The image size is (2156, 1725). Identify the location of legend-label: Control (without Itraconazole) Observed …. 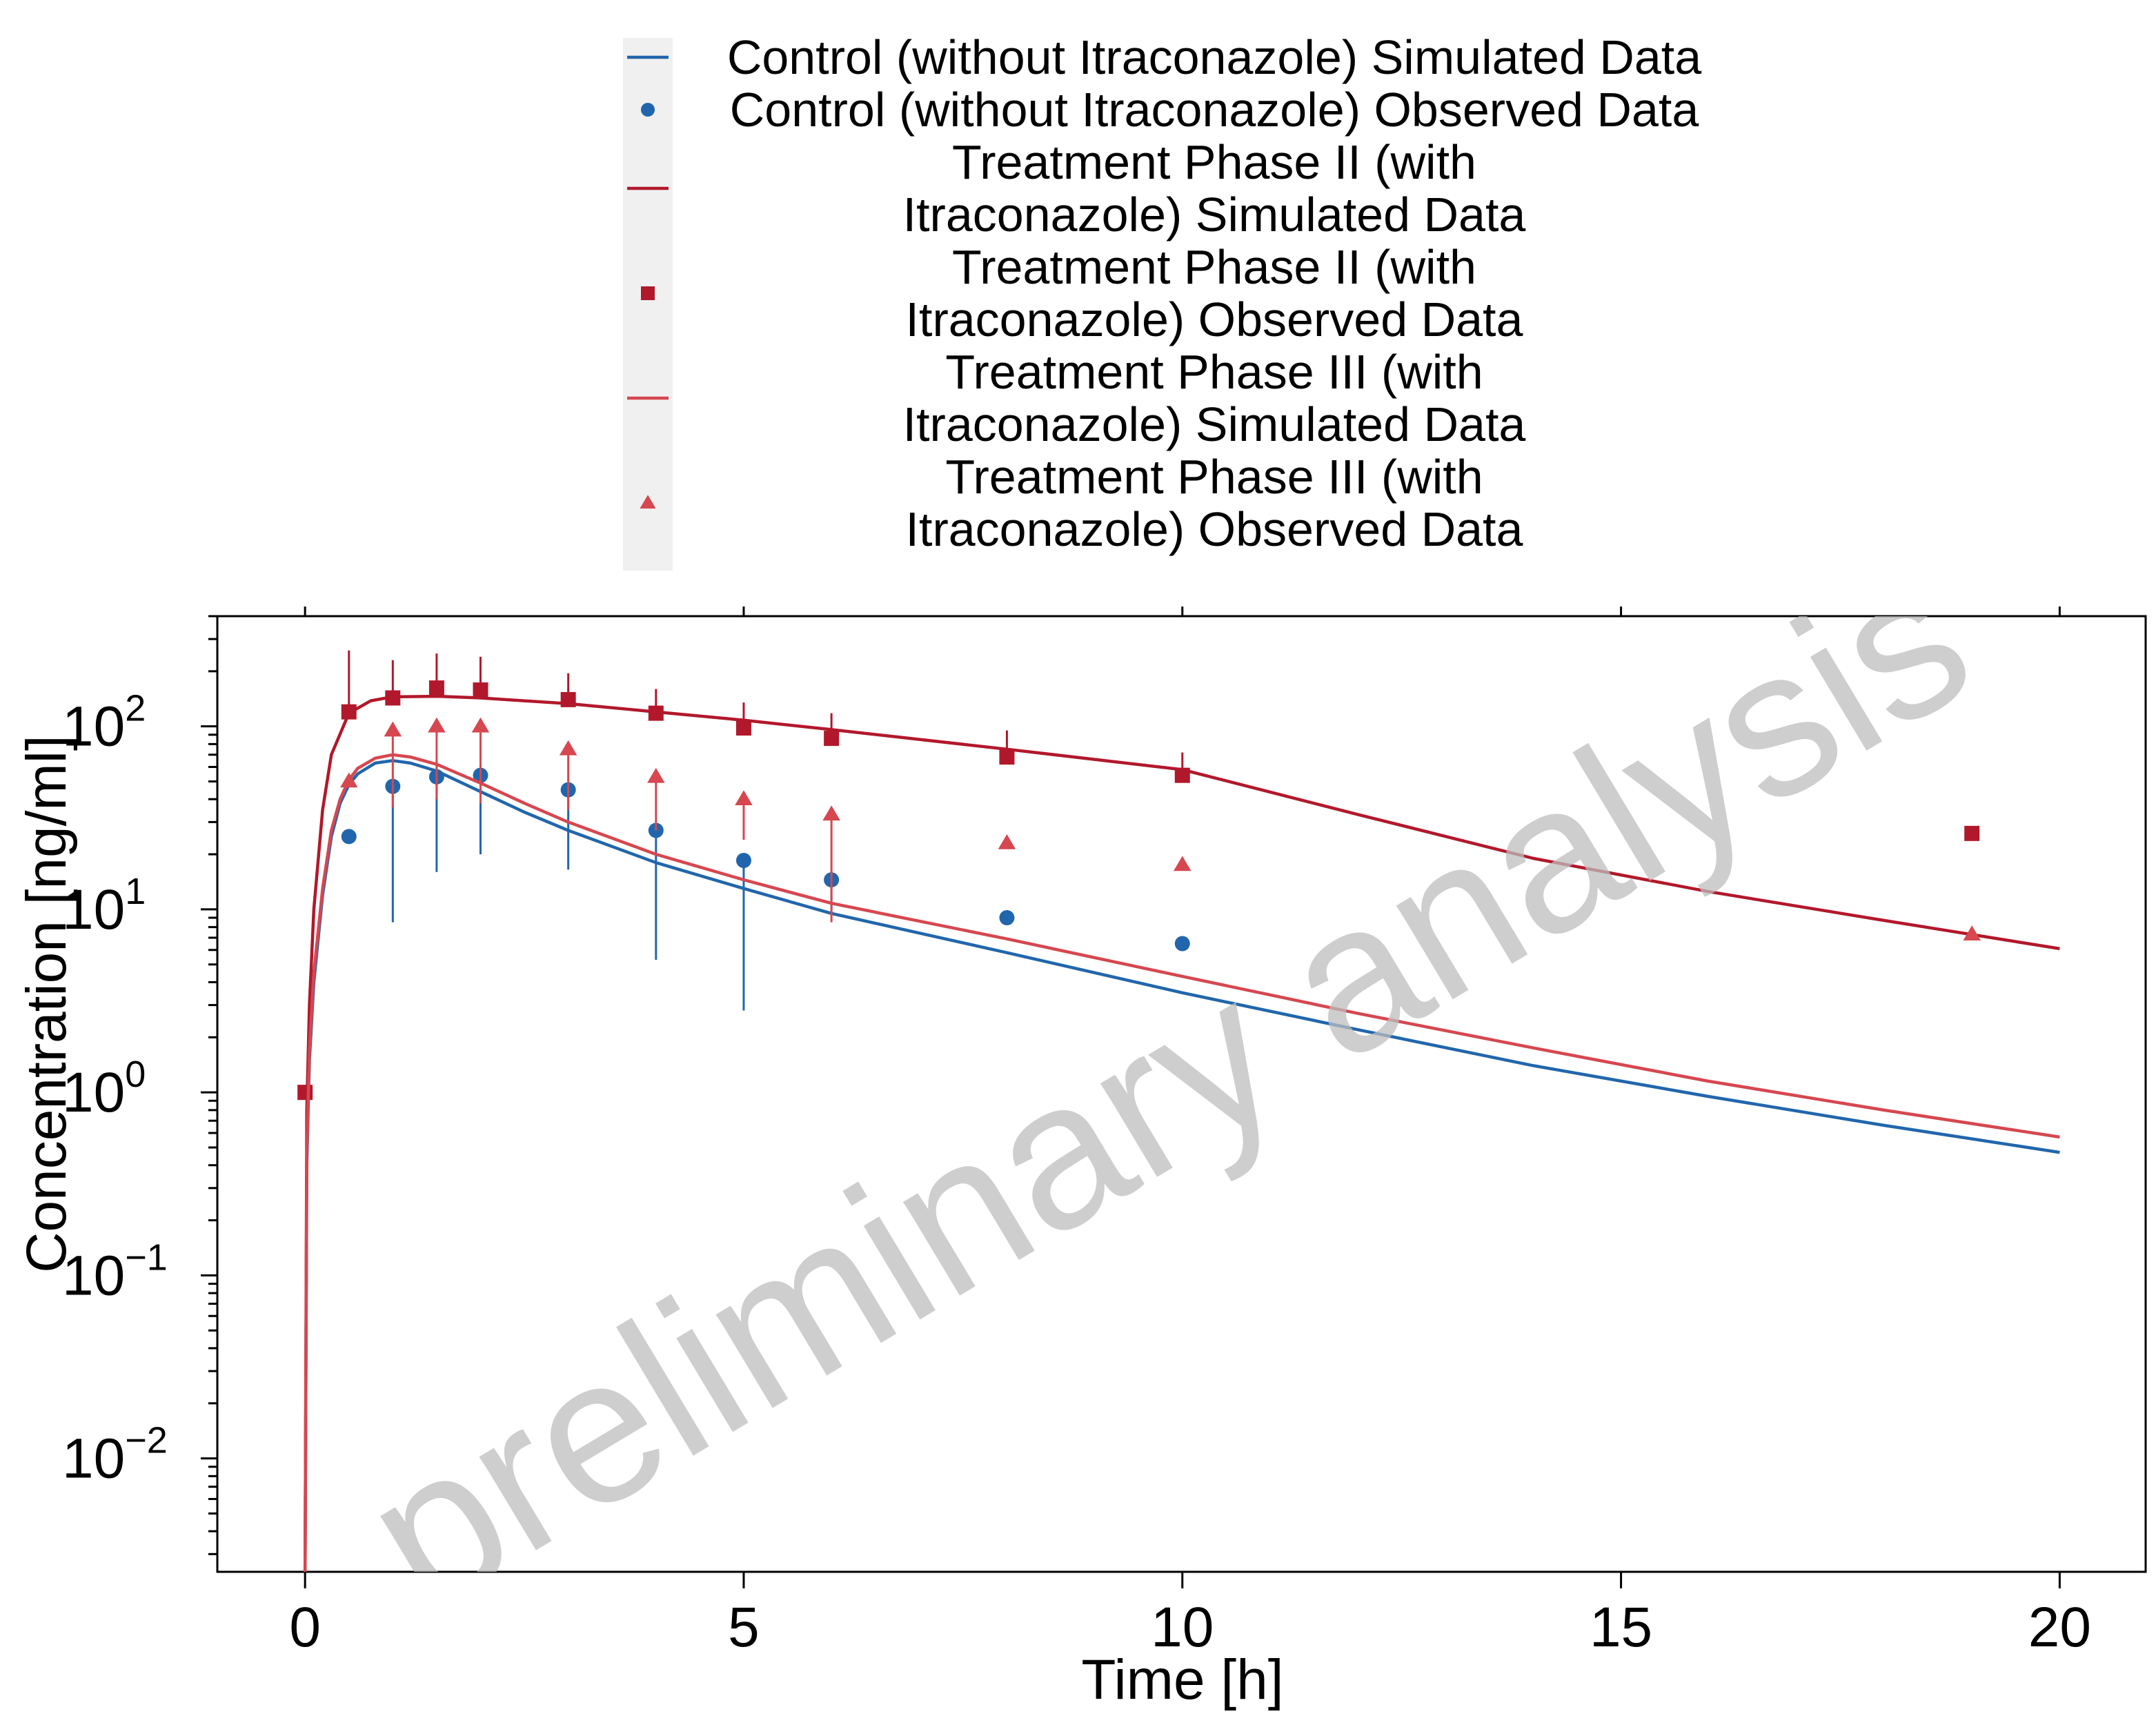
(1214, 110).